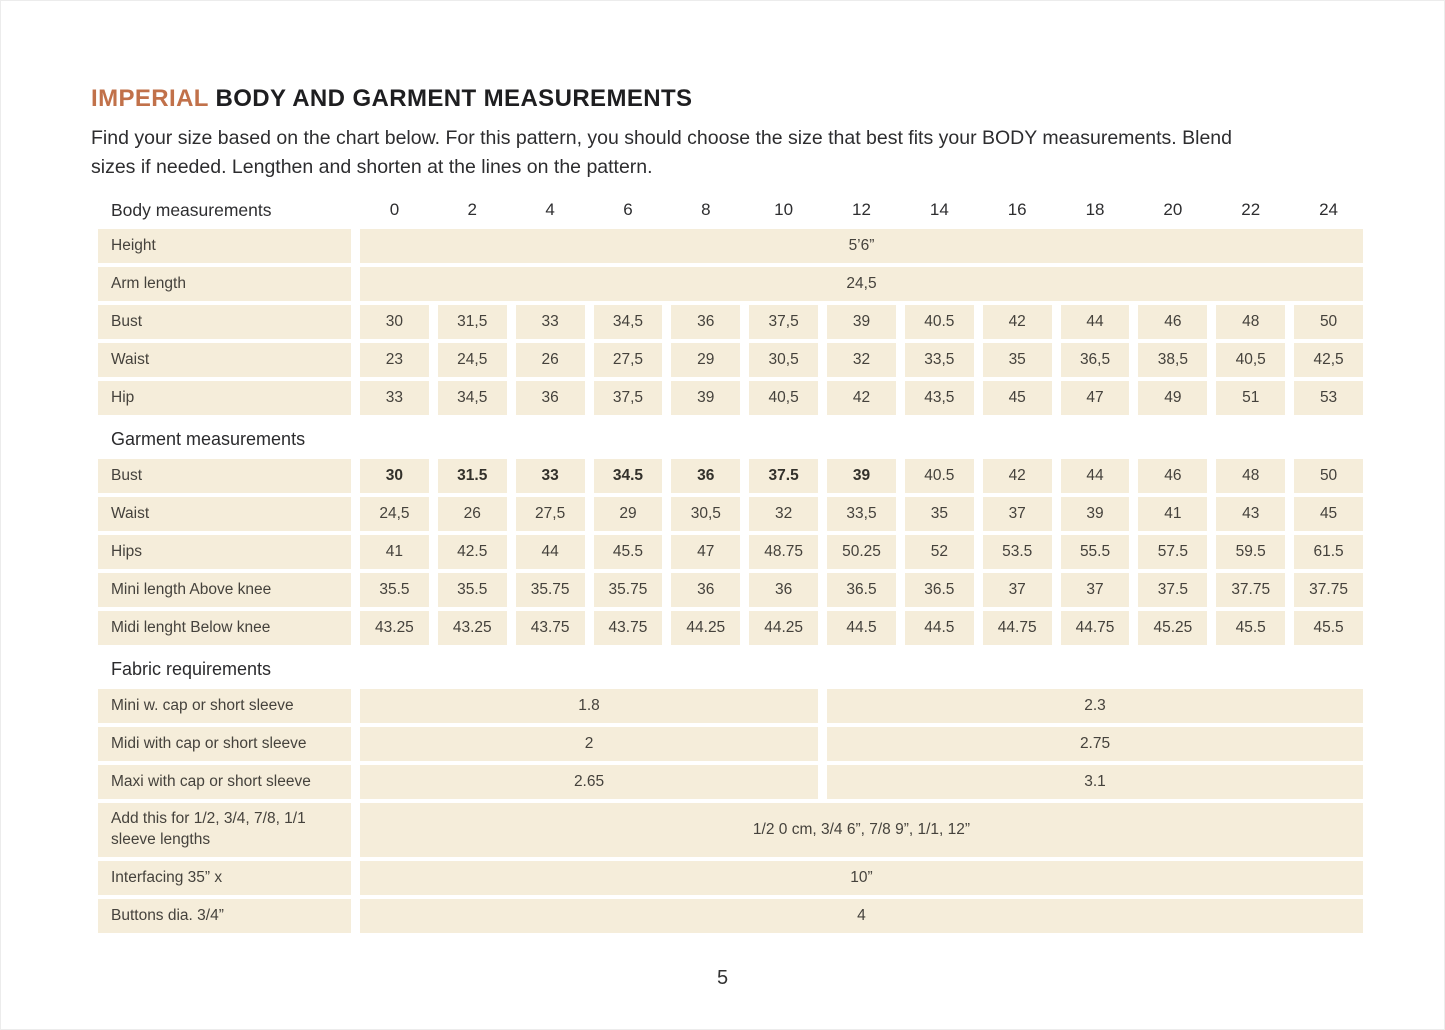 The image size is (1445, 1030). I want to click on row-label: Bust, so click(224, 322).